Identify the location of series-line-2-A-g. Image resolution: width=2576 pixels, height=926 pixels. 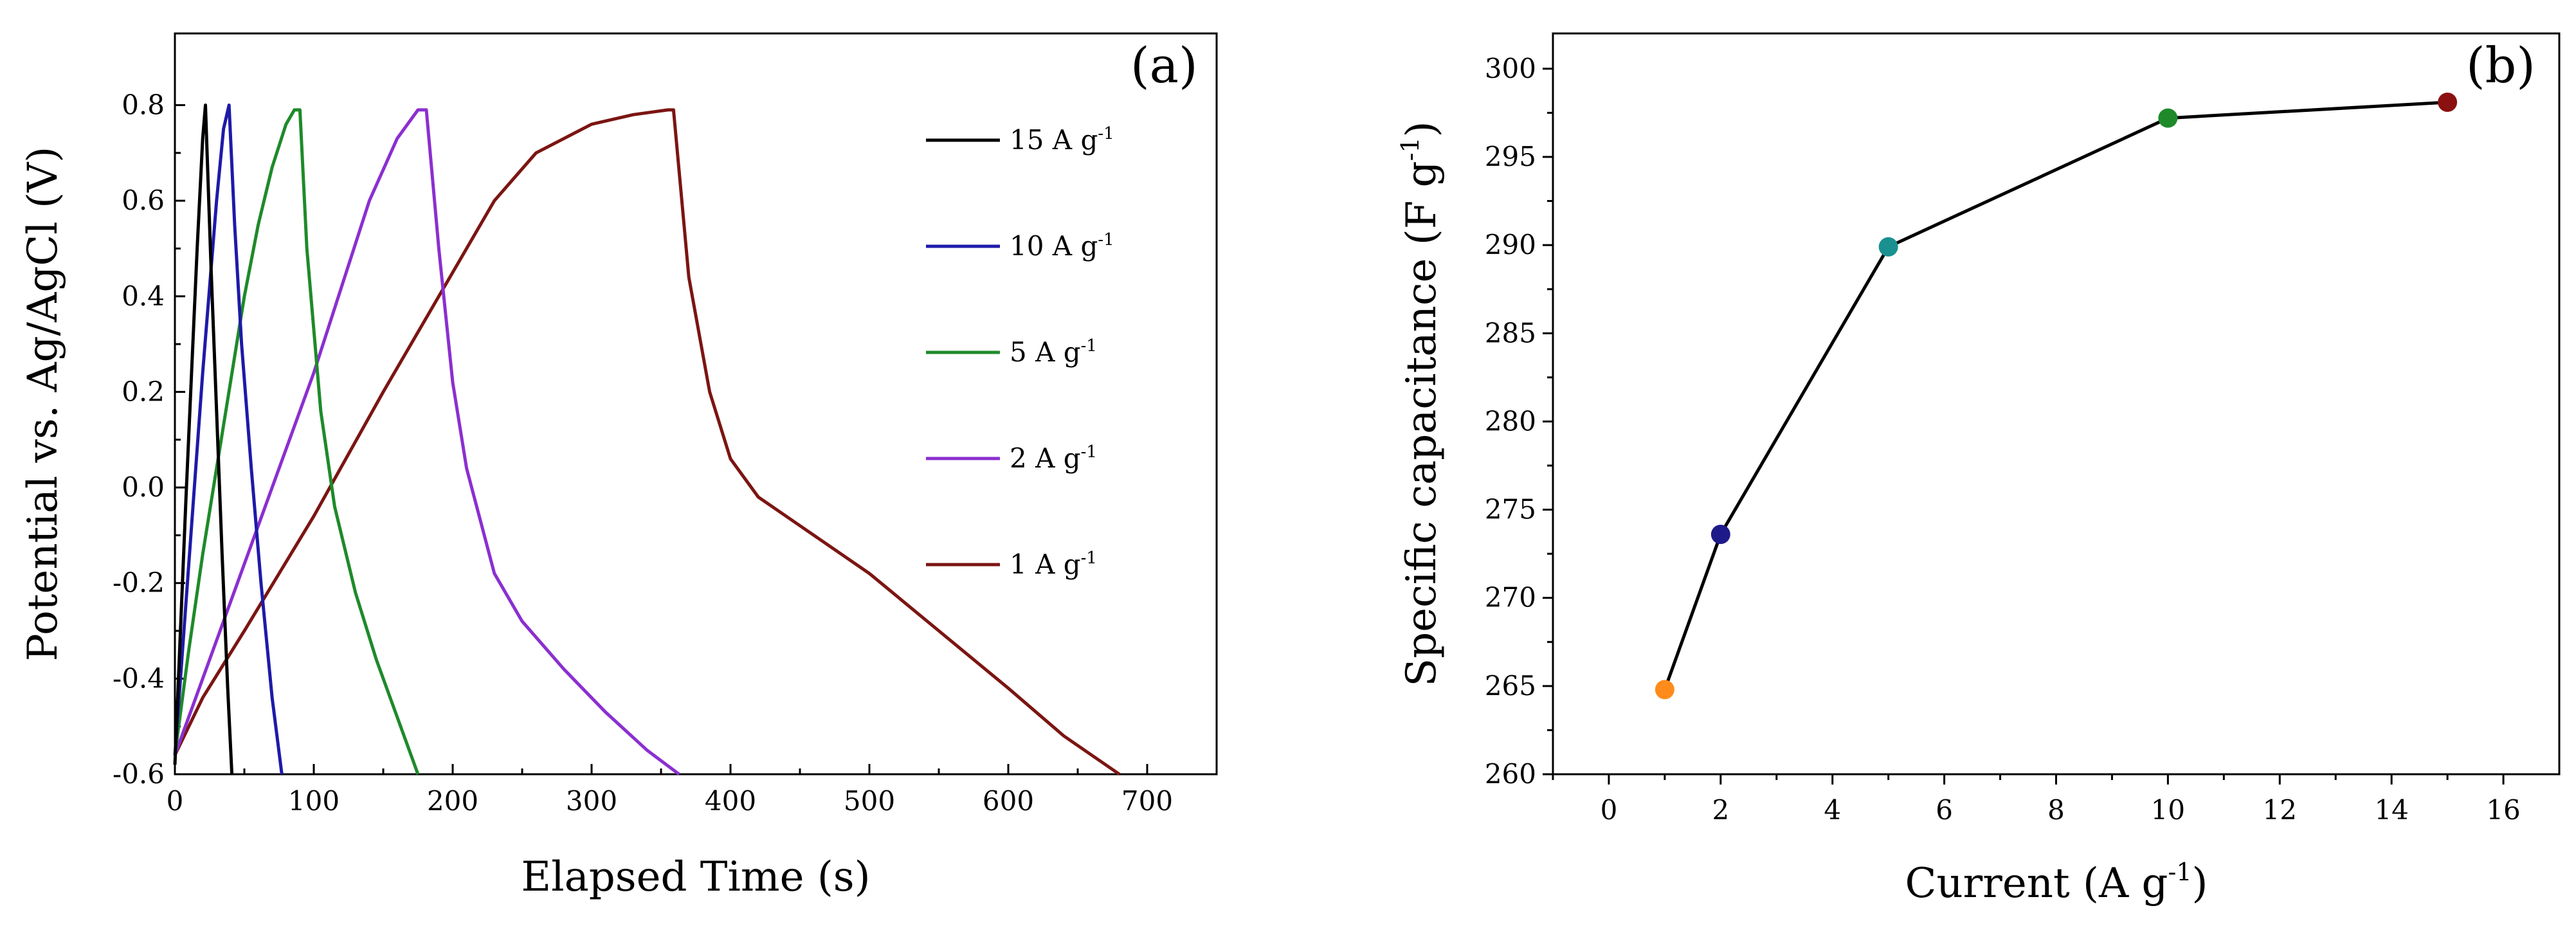
(426, 442).